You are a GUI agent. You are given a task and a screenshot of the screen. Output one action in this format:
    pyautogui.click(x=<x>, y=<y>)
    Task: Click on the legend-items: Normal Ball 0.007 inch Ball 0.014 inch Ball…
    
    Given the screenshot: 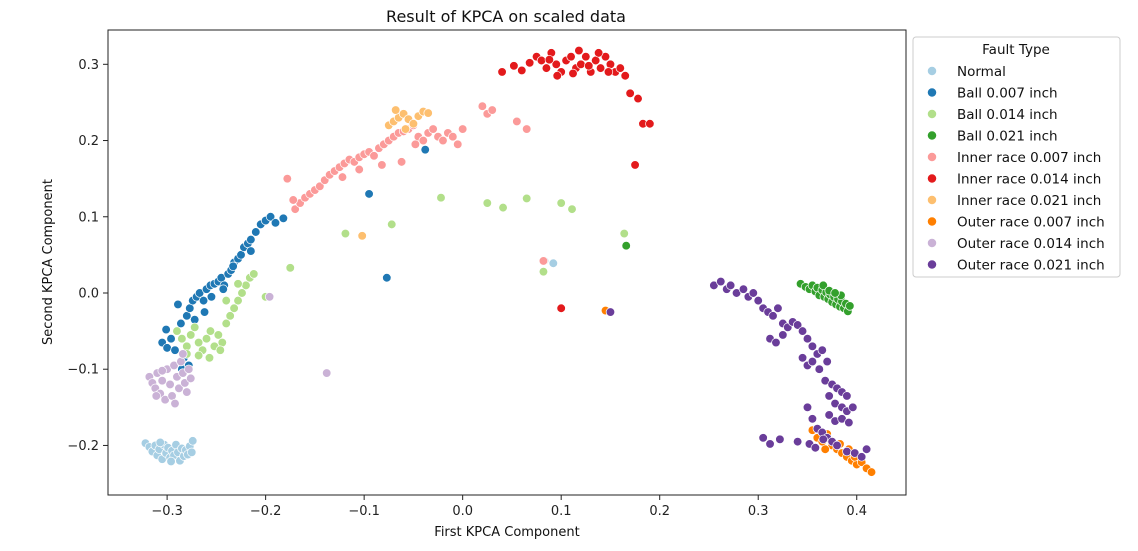 What is the action you would take?
    pyautogui.click(x=1016, y=169)
    